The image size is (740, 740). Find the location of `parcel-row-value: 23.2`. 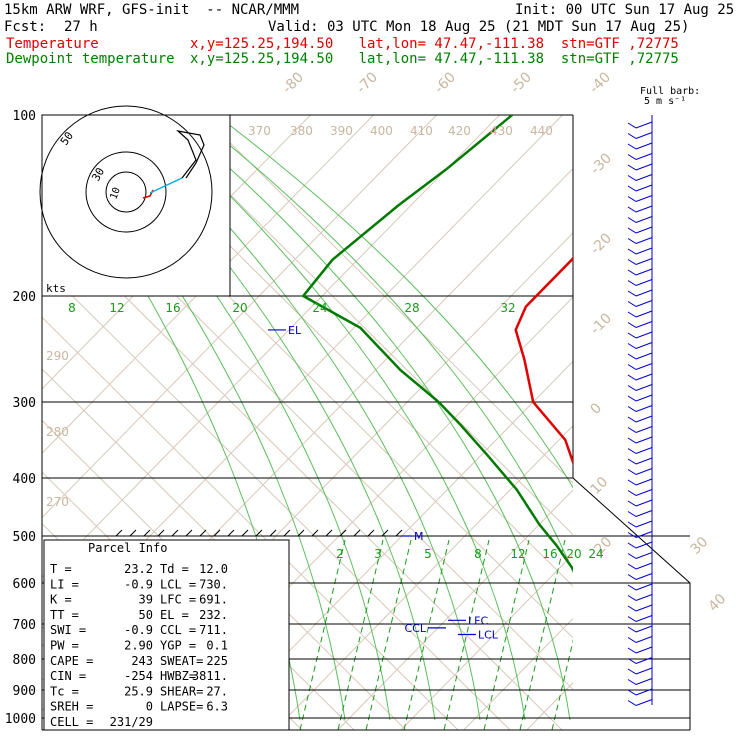

parcel-row-value: 23.2 is located at coordinates (138, 569).